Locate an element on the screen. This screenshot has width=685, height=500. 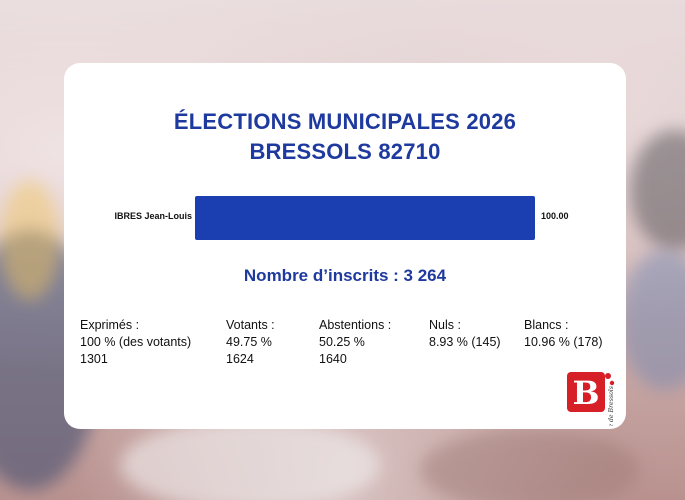
stat-abstentions: Abstentions : 50.25 % 1640 is located at coordinates (355, 342).